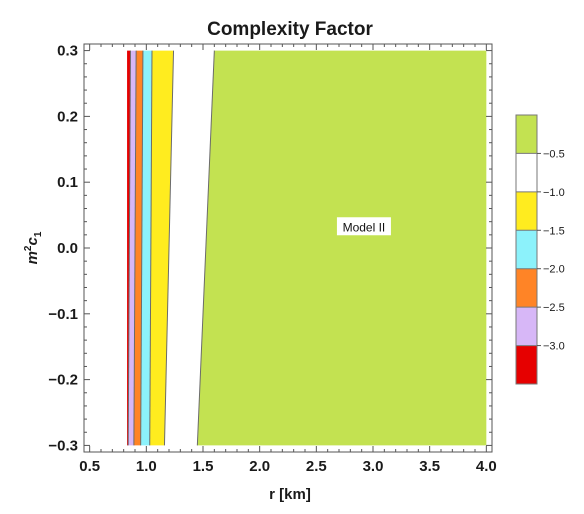 The width and height of the screenshot is (584, 514). I want to click on x-tick-label: 2.0, so click(259, 466).